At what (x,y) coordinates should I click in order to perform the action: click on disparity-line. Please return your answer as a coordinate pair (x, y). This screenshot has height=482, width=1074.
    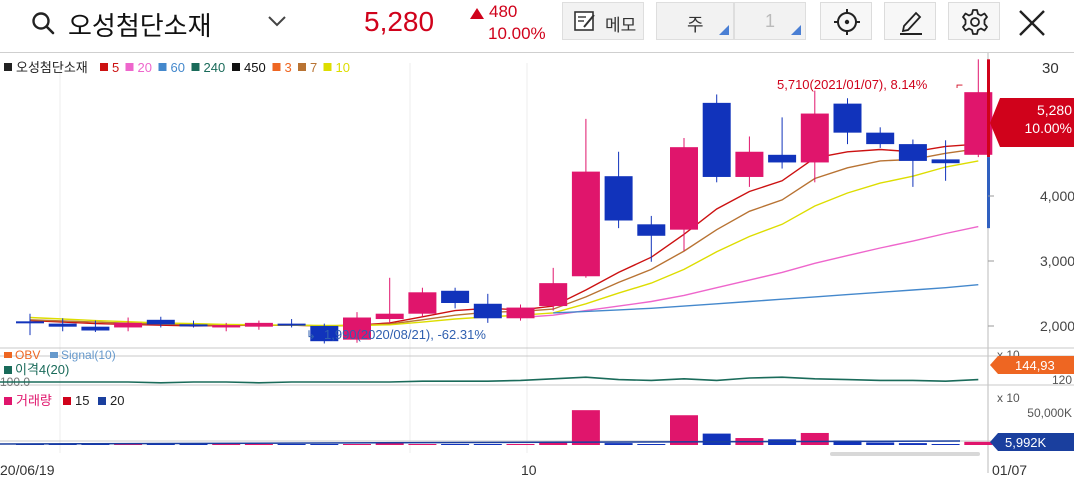
    Looking at the image, I should click on (489, 380).